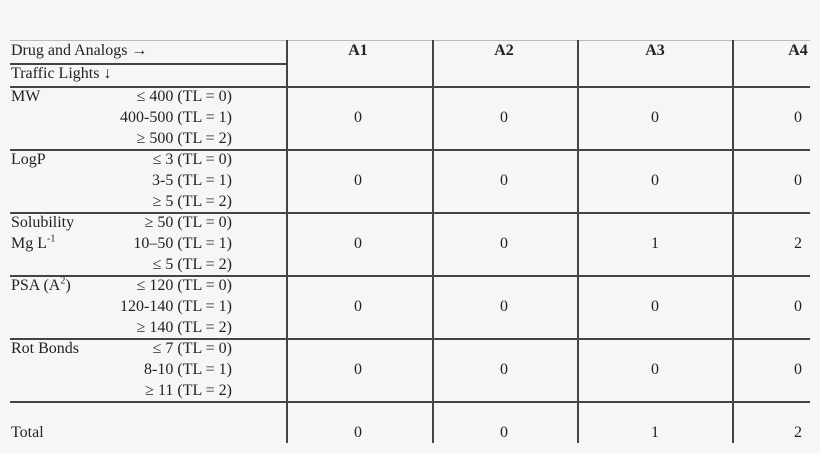 Image resolution: width=820 pixels, height=453 pixels. What do you see at coordinates (192, 201) in the screenshot?
I see `criterion: ≥ 5 (TL = 2)` at bounding box center [192, 201].